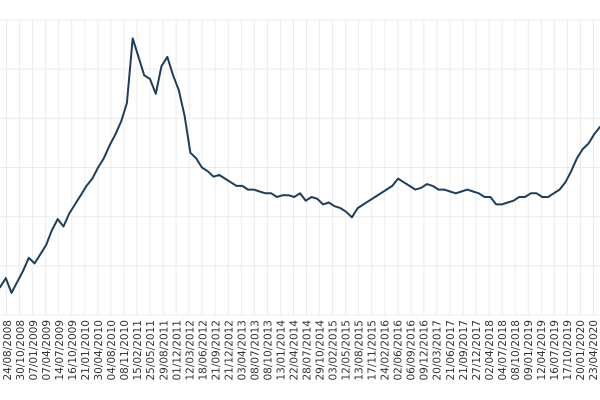 The width and height of the screenshot is (600, 400). I want to click on x-tick-label: 21/12/2012, so click(229, 350).